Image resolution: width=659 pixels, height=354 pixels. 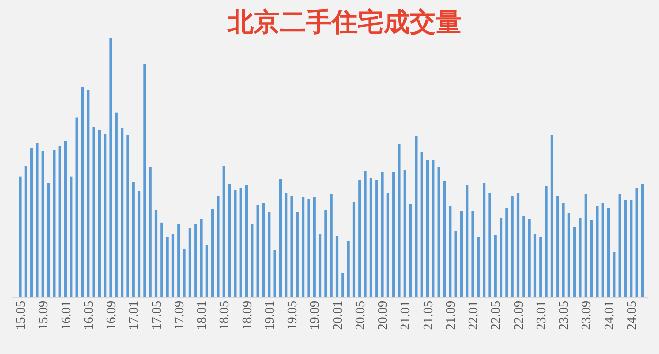 I want to click on x-tick-label: 22.09, so click(x=518, y=315).